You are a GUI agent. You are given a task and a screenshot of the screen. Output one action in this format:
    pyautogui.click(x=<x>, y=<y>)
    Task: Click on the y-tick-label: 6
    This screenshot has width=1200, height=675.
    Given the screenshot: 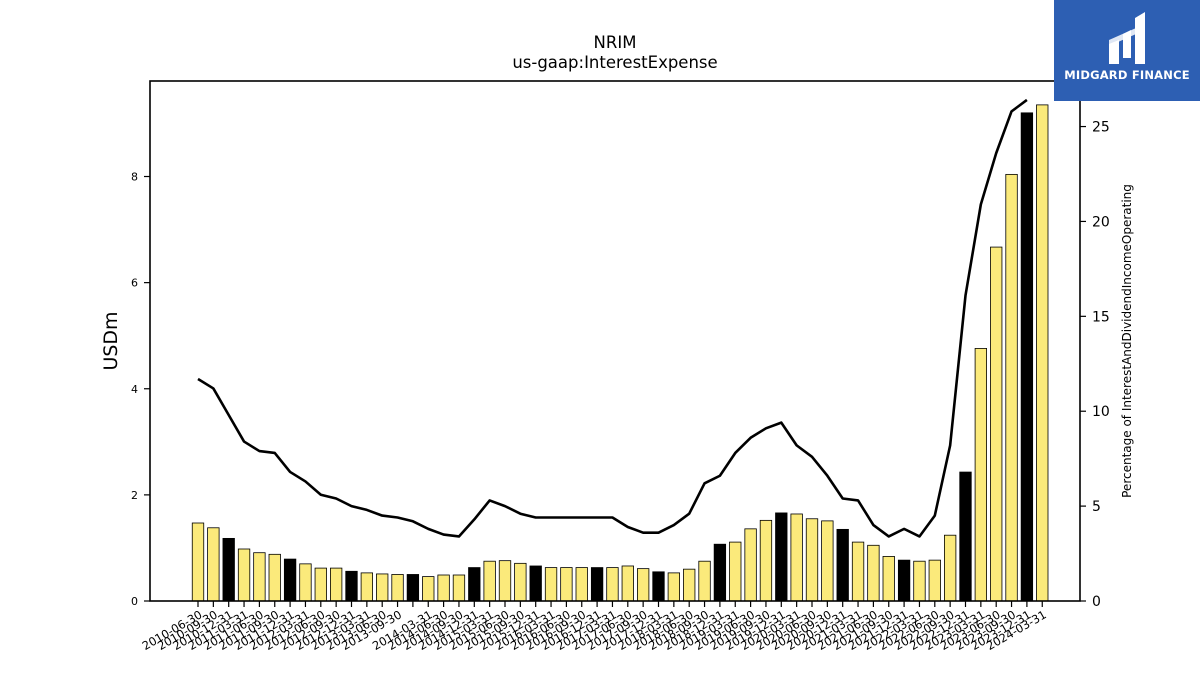 What is the action you would take?
    pyautogui.click(x=134, y=283)
    